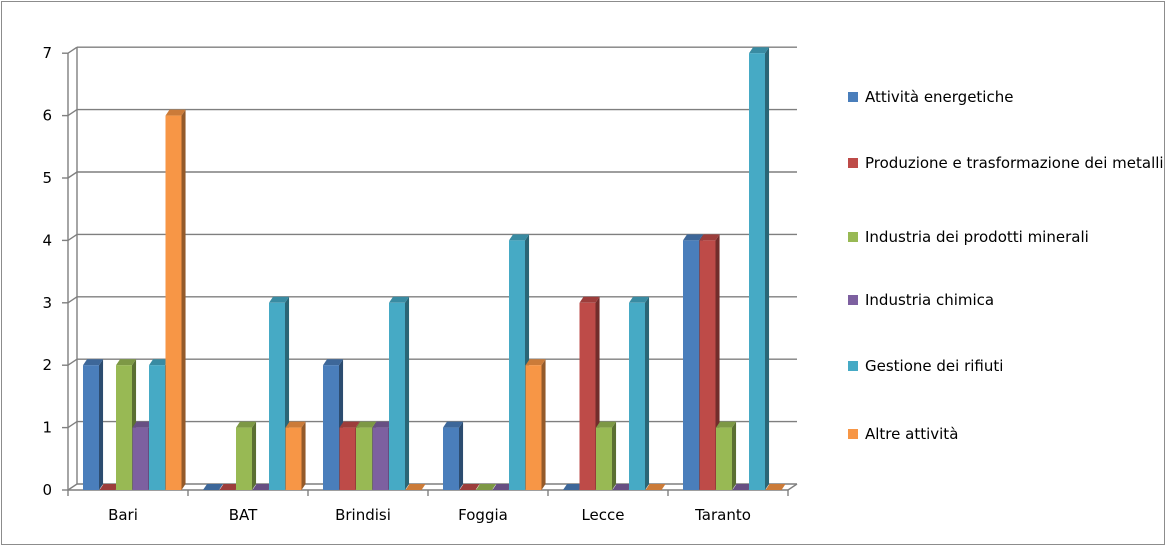 This screenshot has height=551, width=1168. What do you see at coordinates (47, 490) in the screenshot?
I see `y-tick-label: 0` at bounding box center [47, 490].